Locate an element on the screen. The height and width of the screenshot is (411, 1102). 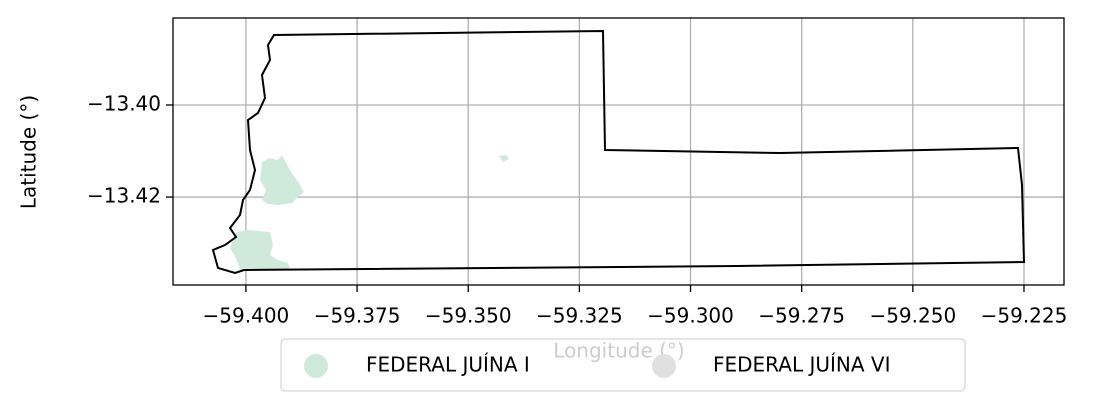
legend-label: FEDERAL JUÍNA I is located at coordinates (448, 365).